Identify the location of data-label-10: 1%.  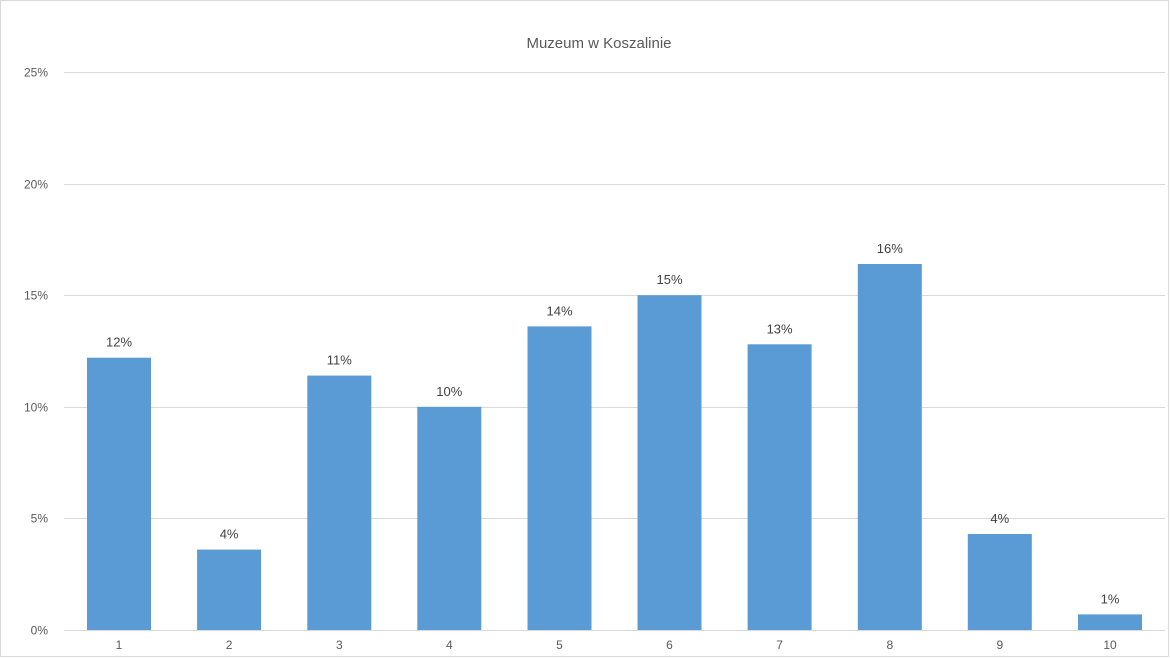
(1110, 598).